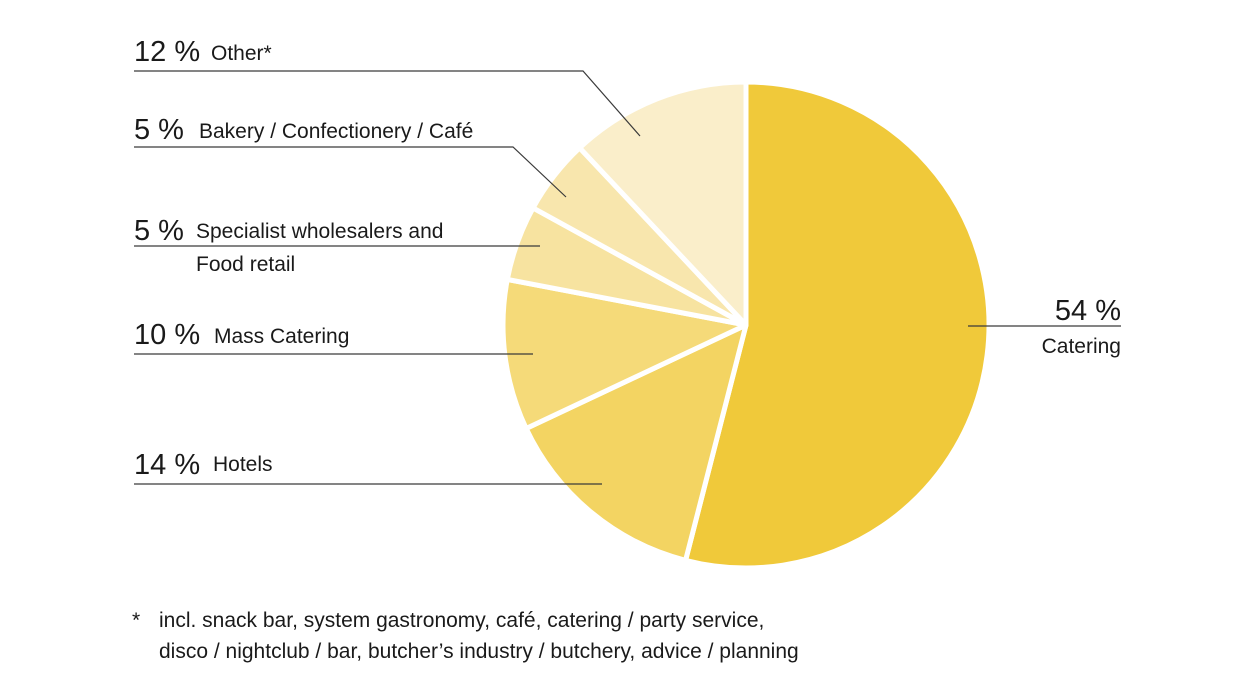  I want to click on slice-category-label-4-line-2: Food retail, so click(245, 264).